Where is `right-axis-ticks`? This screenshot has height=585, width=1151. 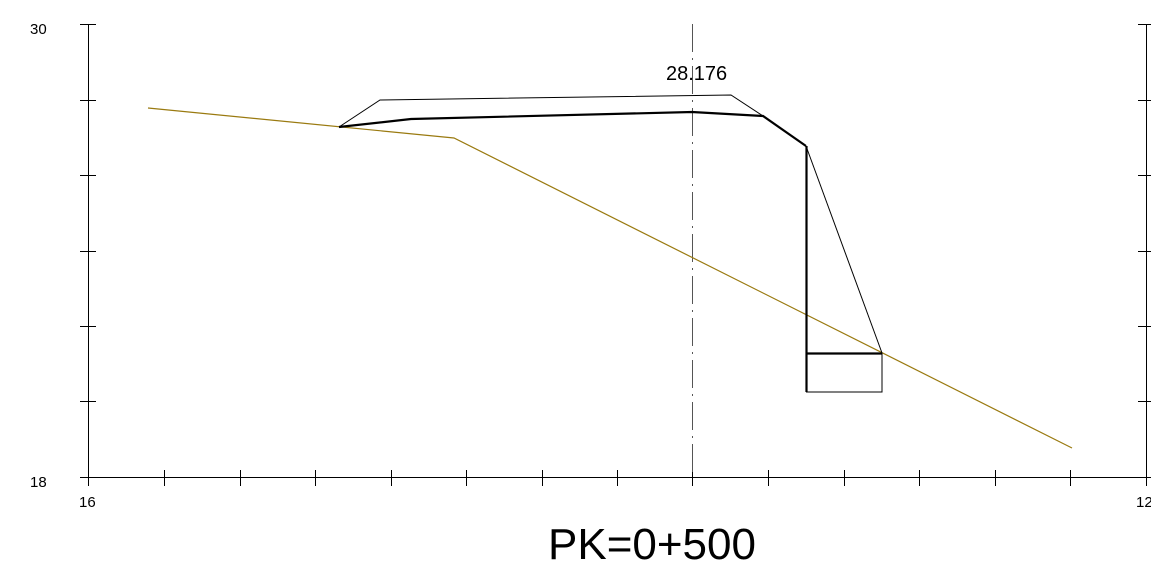
right-axis-ticks is located at coordinates (1144, 213).